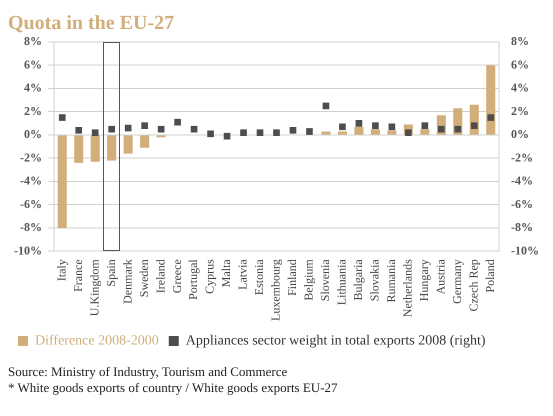 The width and height of the screenshot is (553, 416). Describe the element at coordinates (177, 276) in the screenshot. I see `x-tick-label: Greece` at that location.